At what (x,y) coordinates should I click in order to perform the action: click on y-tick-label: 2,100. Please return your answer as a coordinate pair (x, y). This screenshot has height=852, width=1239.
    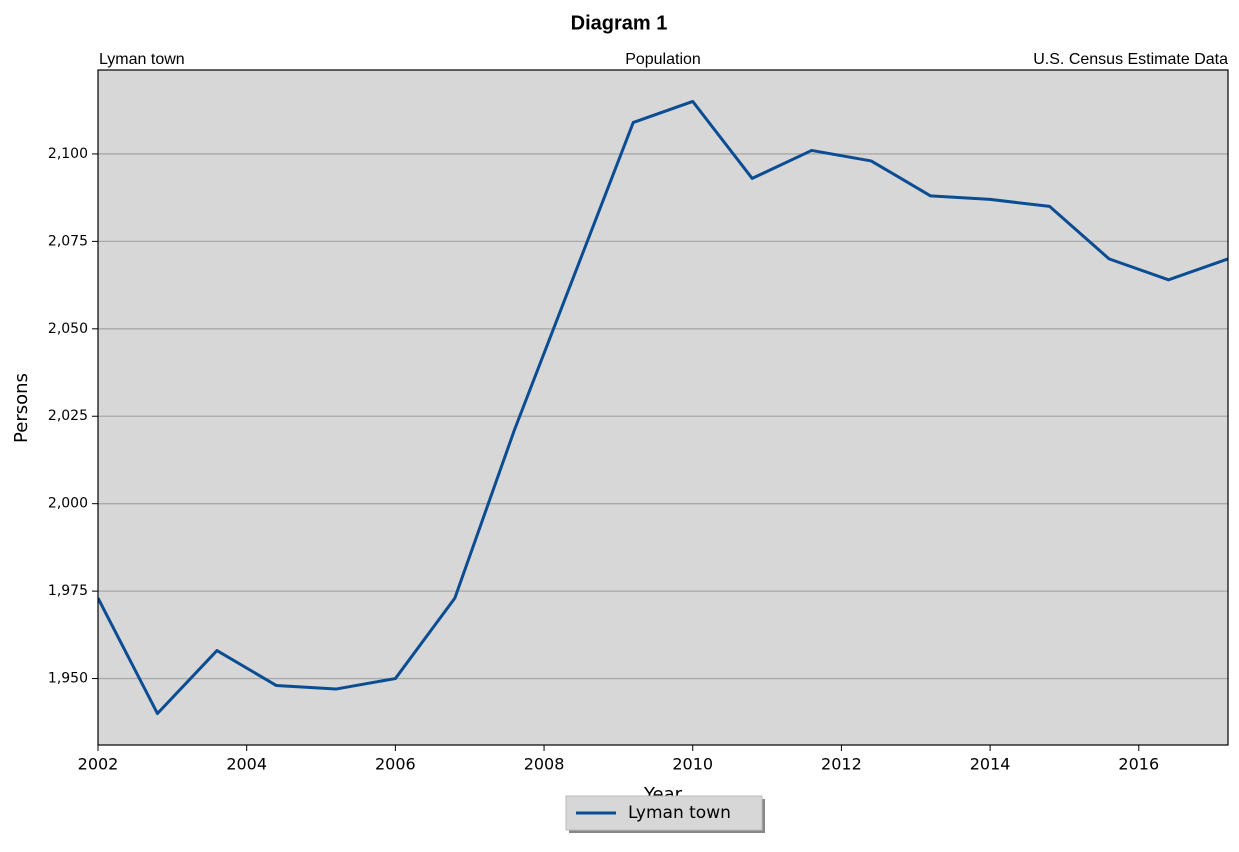
    Looking at the image, I should click on (68, 154).